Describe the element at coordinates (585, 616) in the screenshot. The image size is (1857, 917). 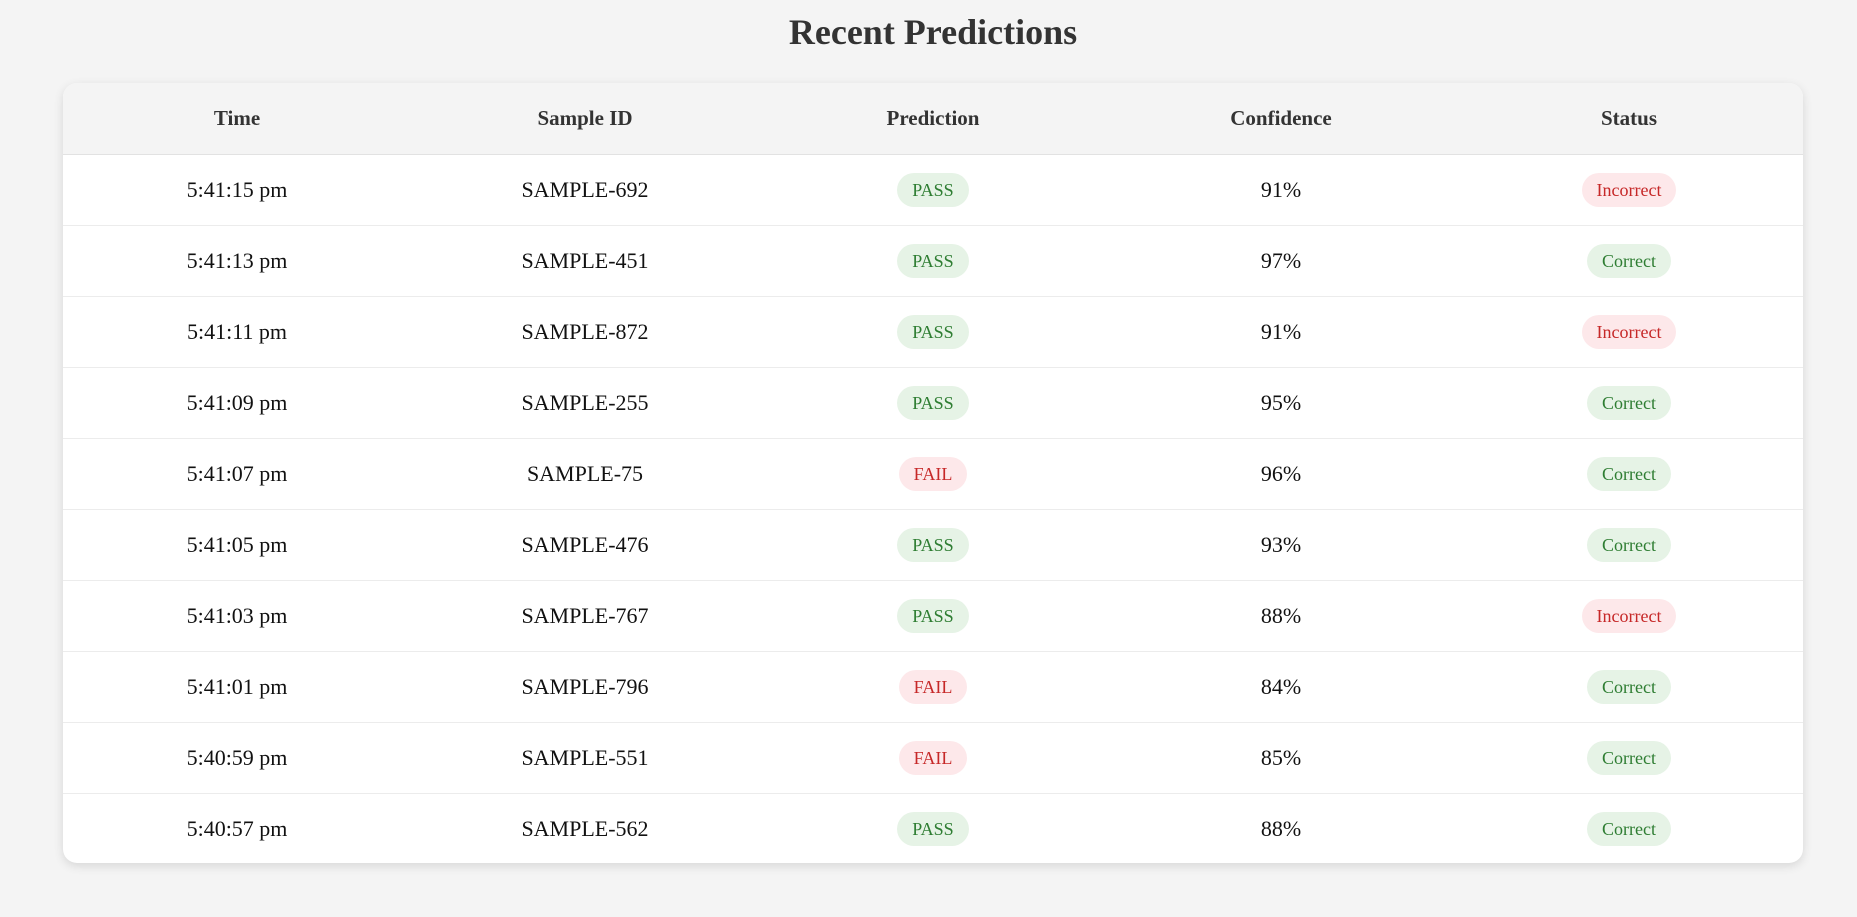
I see `sample-id-cell: SAMPLE-767` at that location.